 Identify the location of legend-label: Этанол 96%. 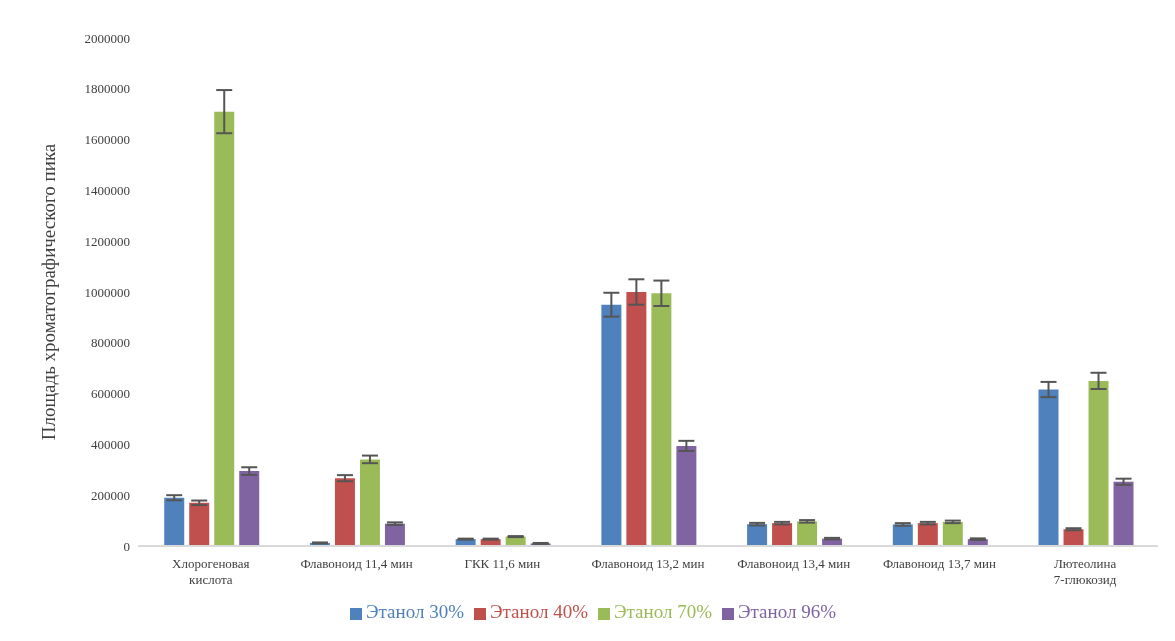
(787, 611).